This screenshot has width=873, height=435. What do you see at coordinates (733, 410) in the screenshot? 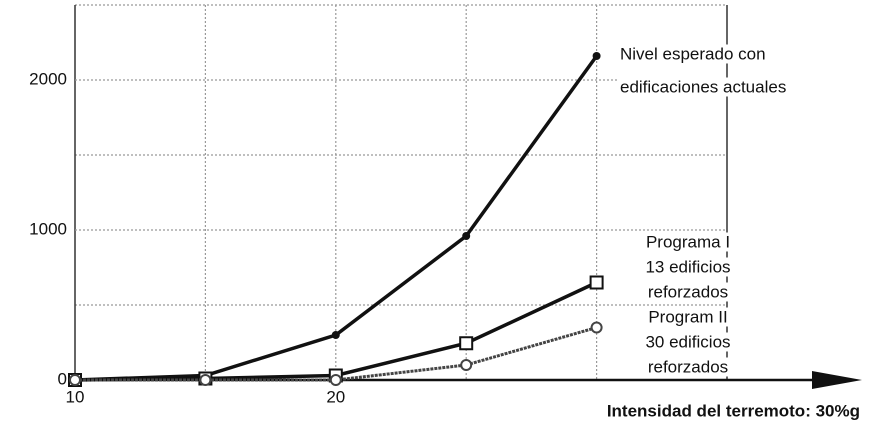
I see `x-axis-label: Intensidad del terremoto: 30%g` at bounding box center [733, 410].